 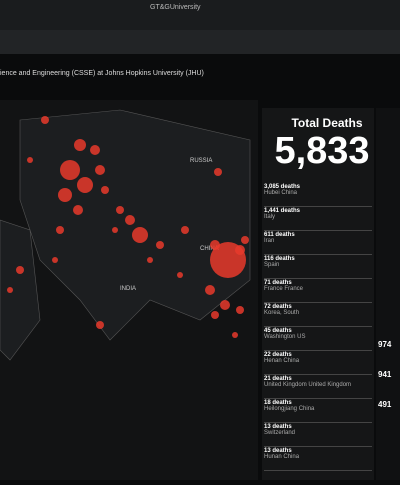 What do you see at coordinates (270, 217) in the screenshot?
I see `death-place: Italy` at bounding box center [270, 217].